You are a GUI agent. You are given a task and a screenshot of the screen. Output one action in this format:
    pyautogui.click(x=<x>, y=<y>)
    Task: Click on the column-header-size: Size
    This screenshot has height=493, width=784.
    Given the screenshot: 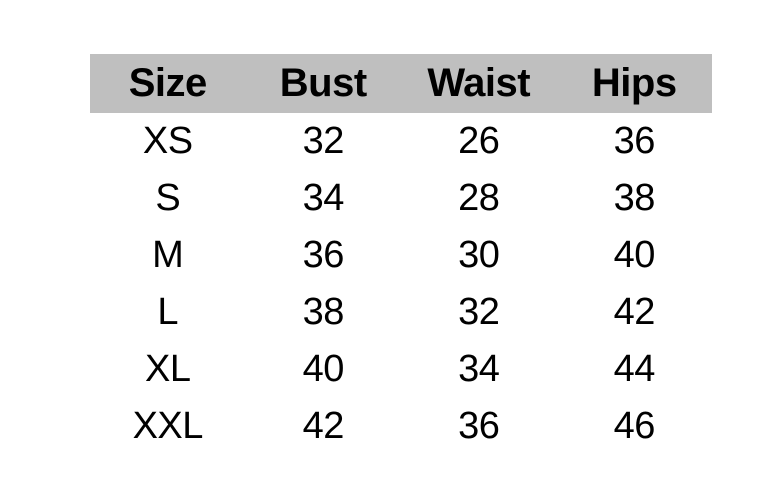 What is the action you would take?
    pyautogui.click(x=168, y=83)
    